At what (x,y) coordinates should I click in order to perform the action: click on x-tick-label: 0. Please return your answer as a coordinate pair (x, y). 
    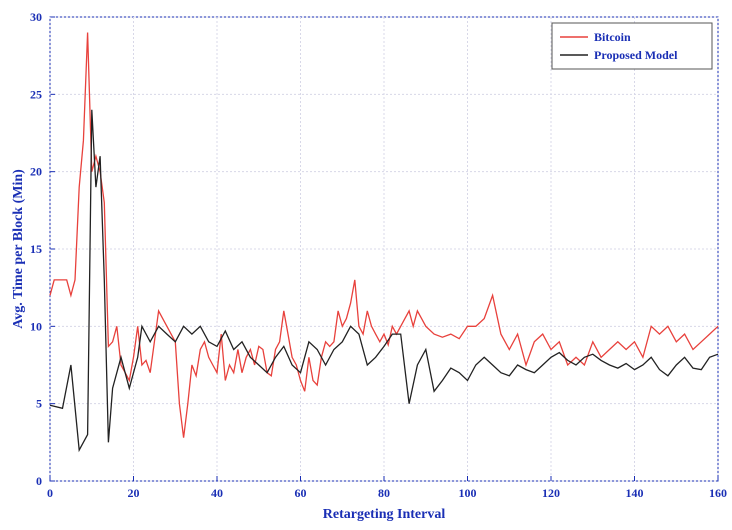
    Looking at the image, I should click on (50, 493).